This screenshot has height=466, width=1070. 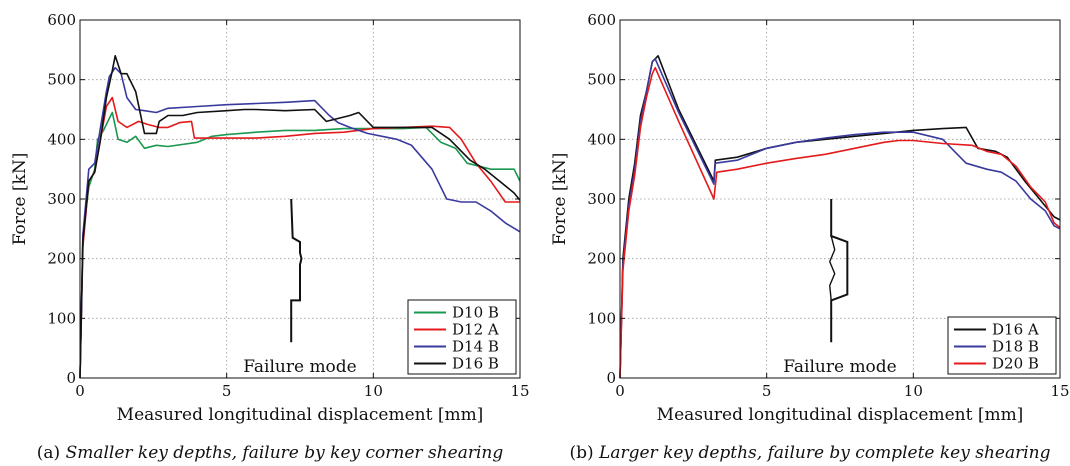 I want to click on chart1-y-tick-label-4: 400, so click(x=601, y=139).